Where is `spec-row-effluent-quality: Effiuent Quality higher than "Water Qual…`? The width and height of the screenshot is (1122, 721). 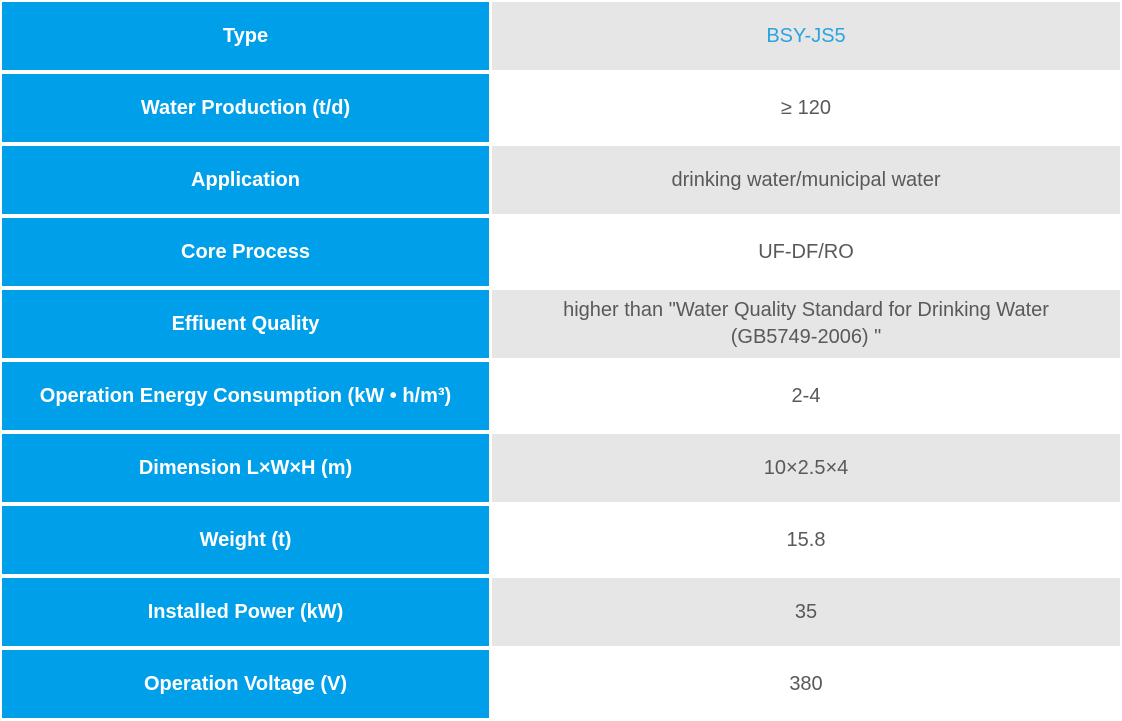 spec-row-effluent-quality: Effiuent Quality higher than "Water Qual… is located at coordinates (561, 324).